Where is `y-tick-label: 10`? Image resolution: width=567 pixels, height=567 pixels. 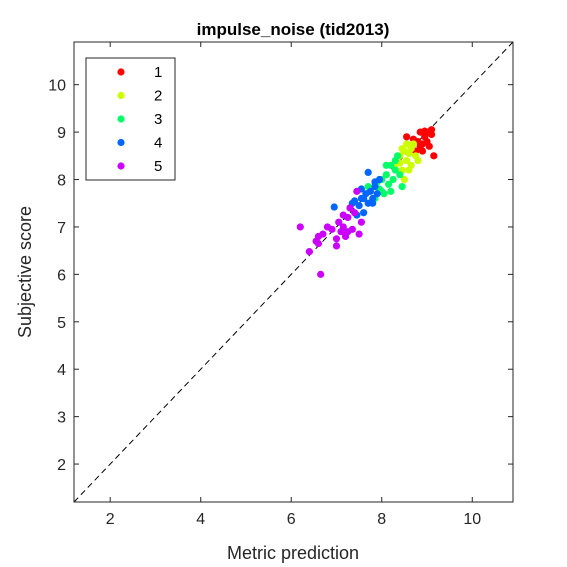 y-tick-label: 10 is located at coordinates (57, 86).